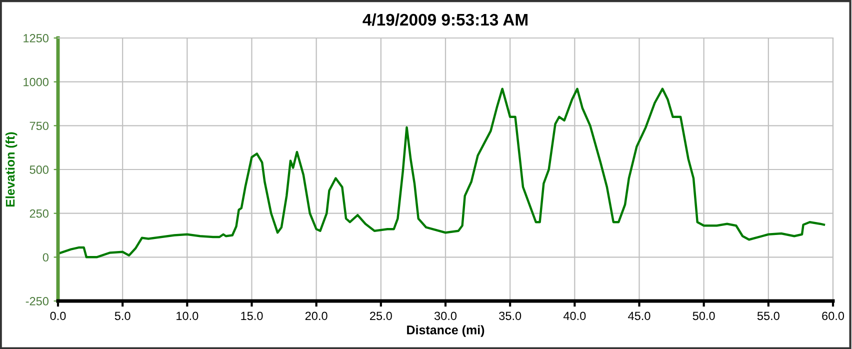  What do you see at coordinates (39, 170) in the screenshot?
I see `y-tick-label: 500` at bounding box center [39, 170].